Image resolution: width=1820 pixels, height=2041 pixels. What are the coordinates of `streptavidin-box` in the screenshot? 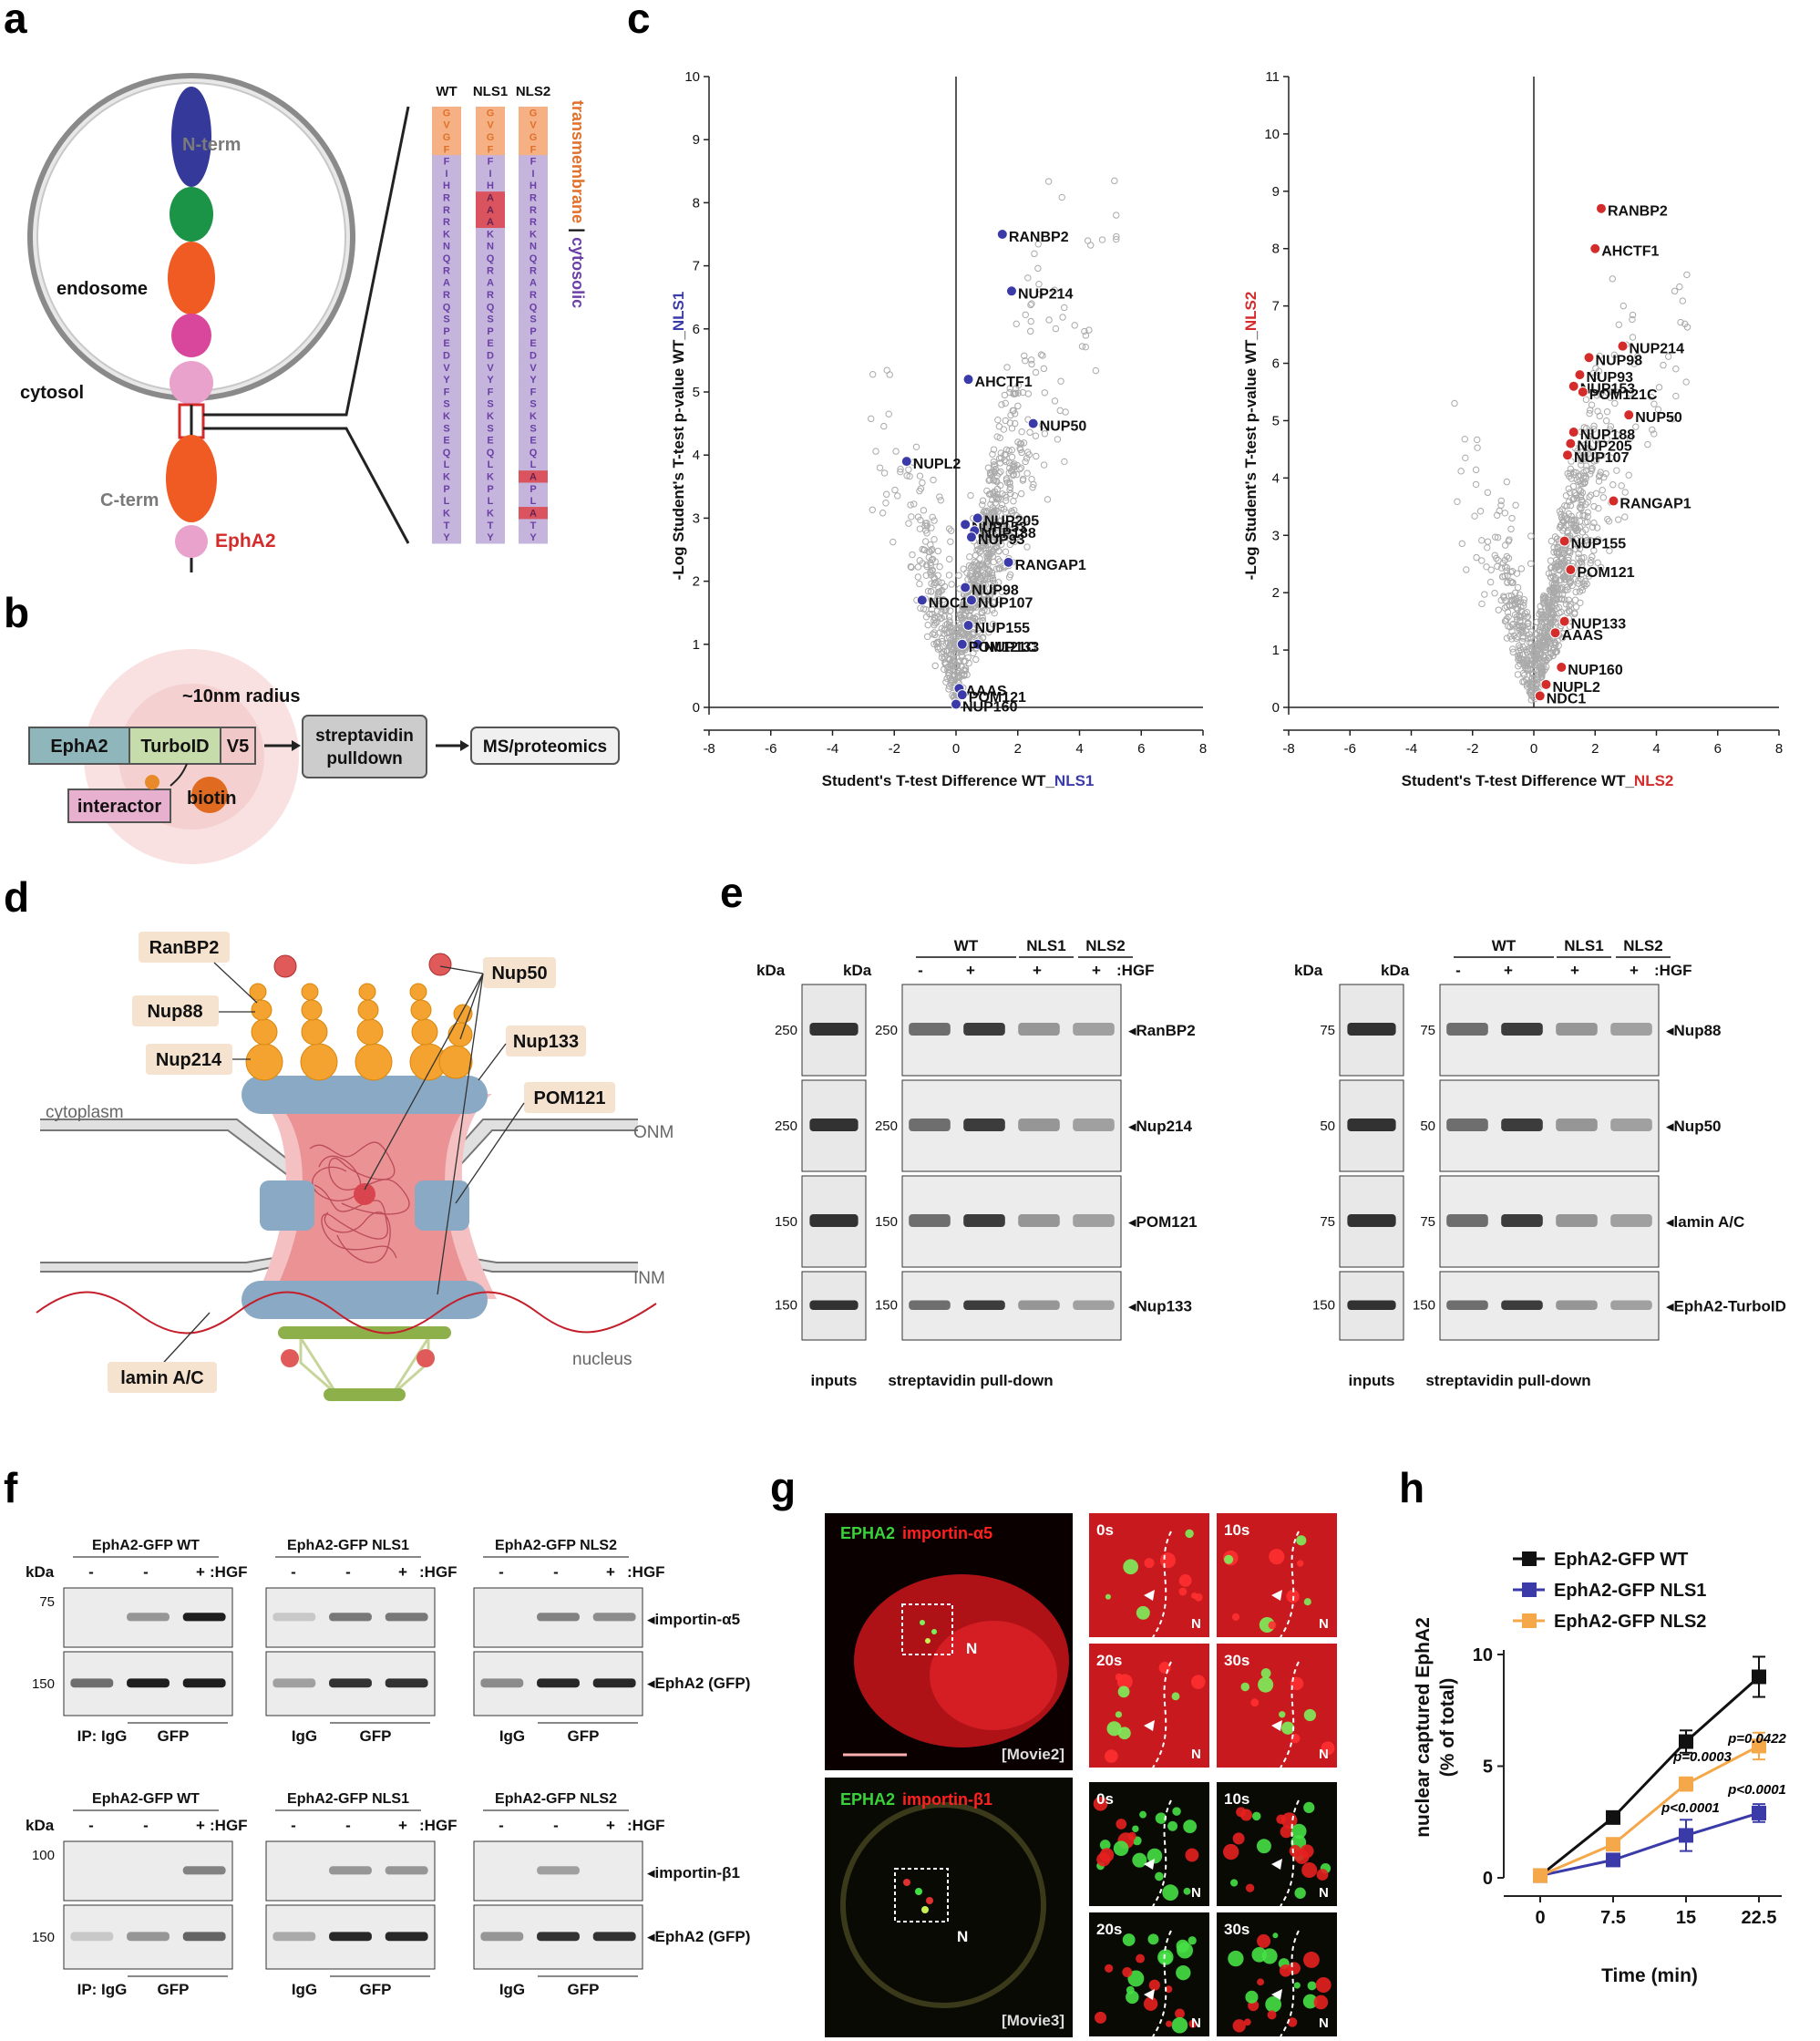 It's located at (364, 747).